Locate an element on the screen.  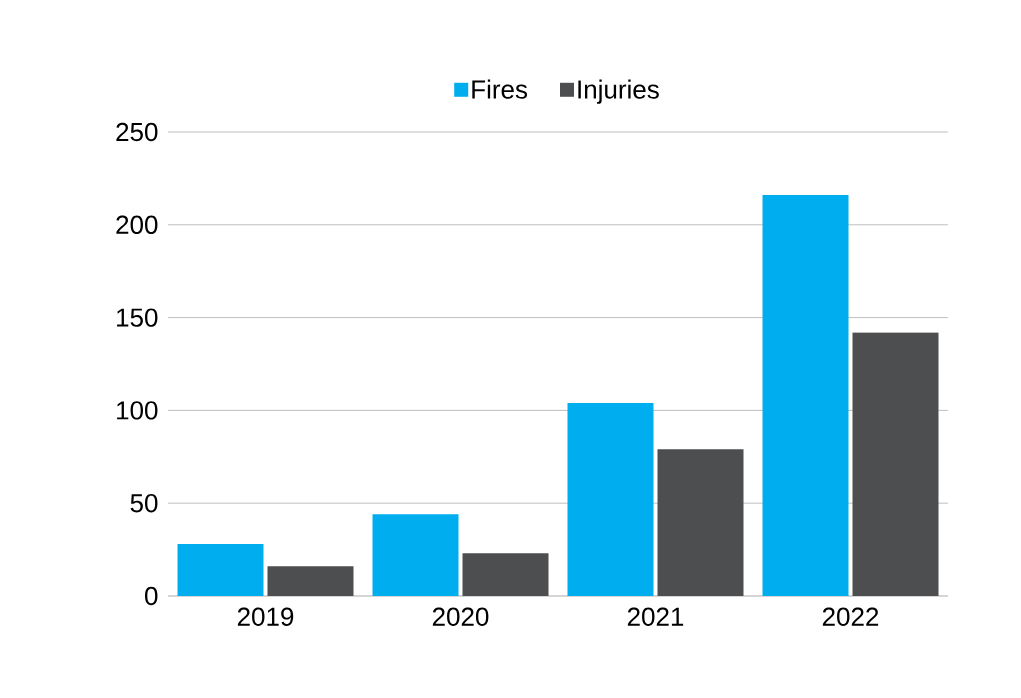
y-tick-label: 50 is located at coordinates (144, 503).